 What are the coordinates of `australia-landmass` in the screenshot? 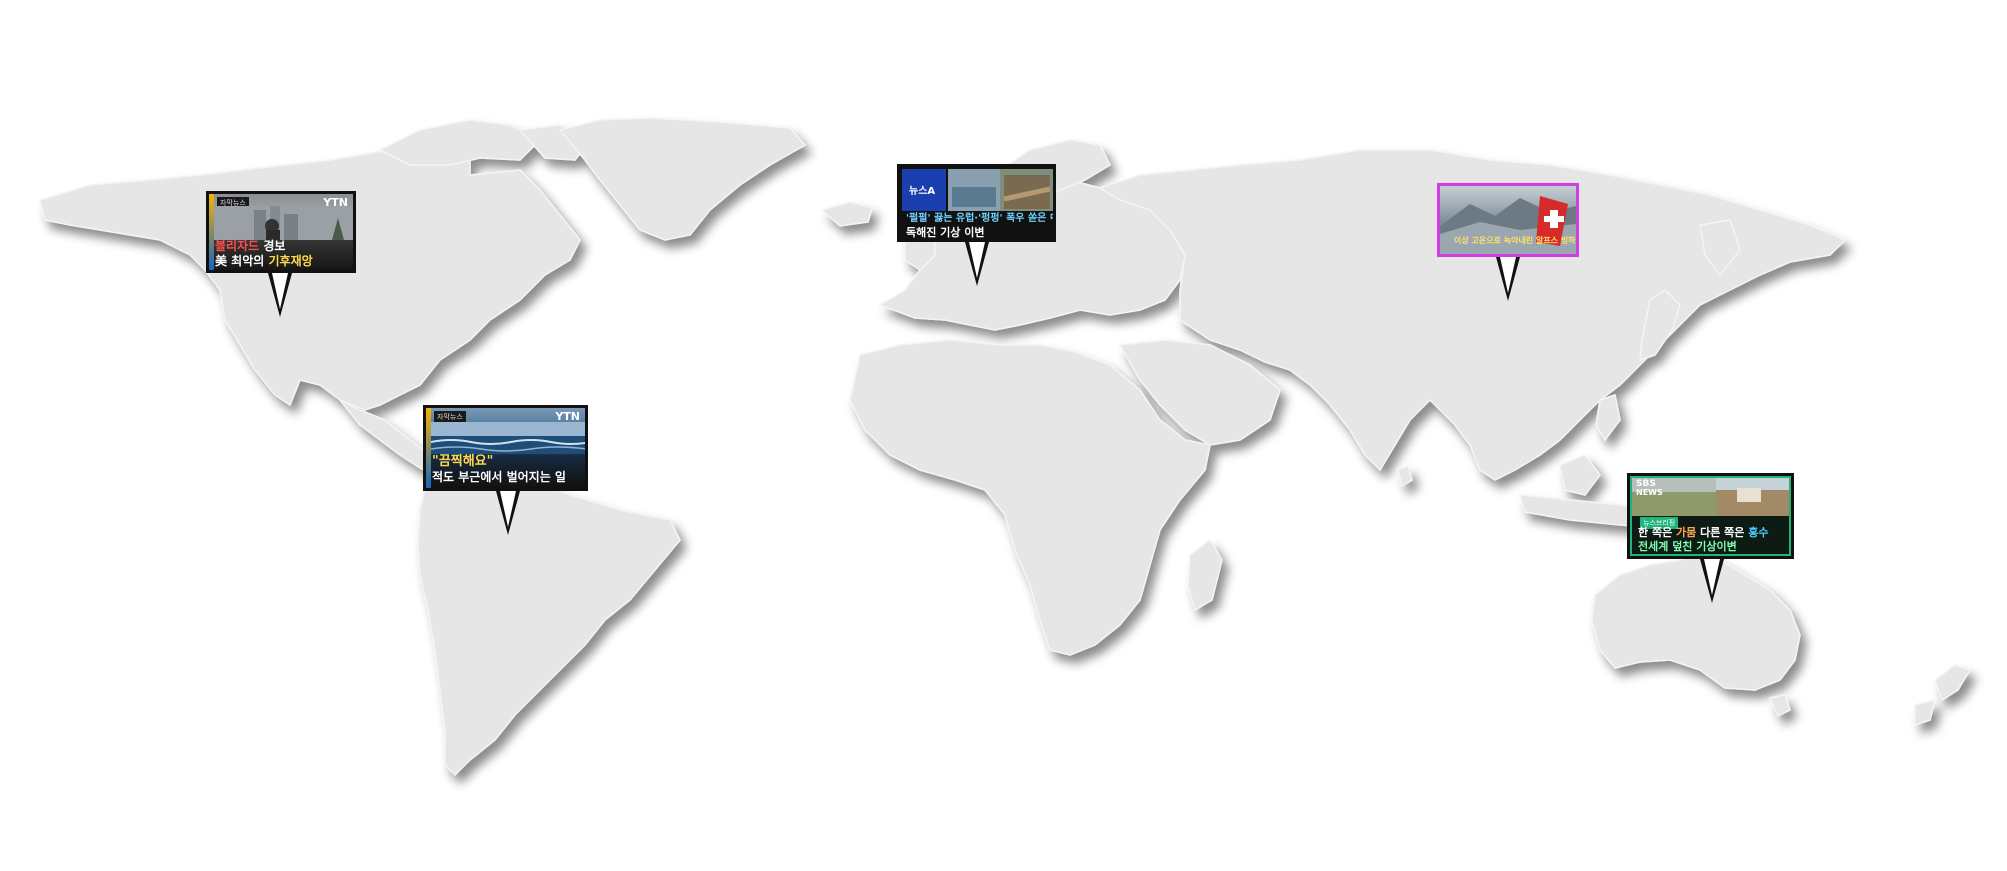 It's located at (1696, 622).